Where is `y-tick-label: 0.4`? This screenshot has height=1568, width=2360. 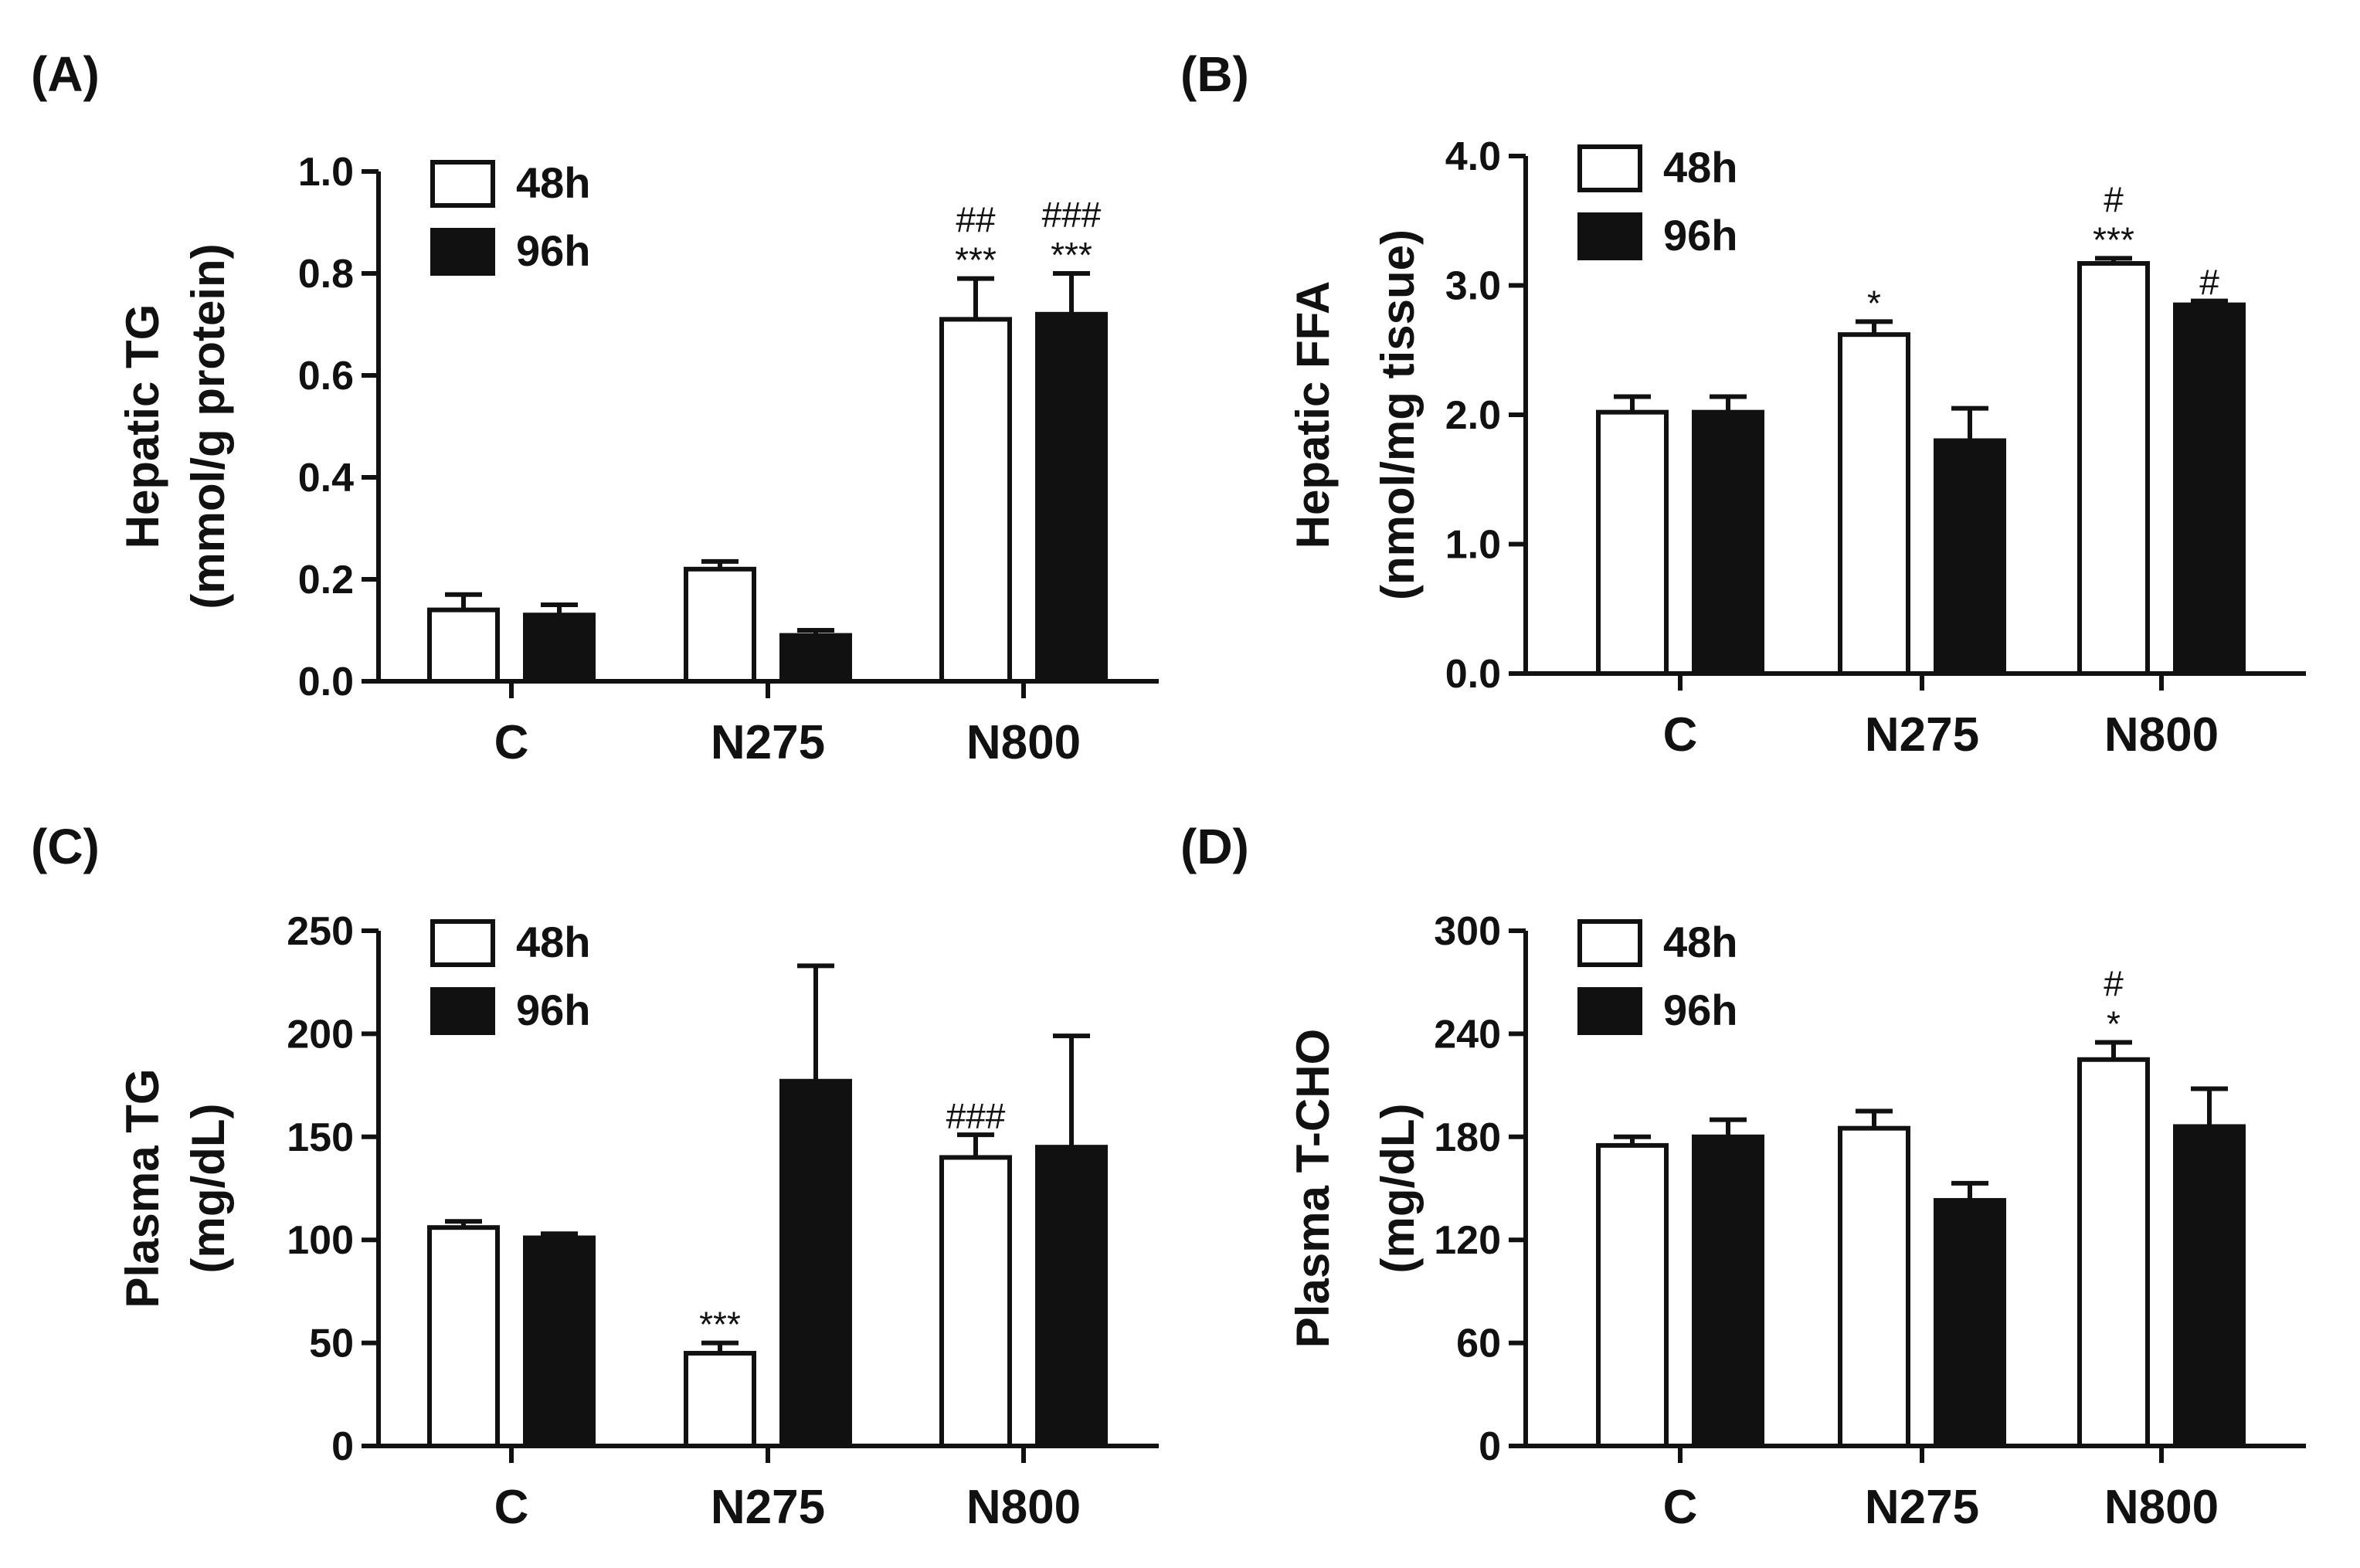 y-tick-label: 0.4 is located at coordinates (326, 479).